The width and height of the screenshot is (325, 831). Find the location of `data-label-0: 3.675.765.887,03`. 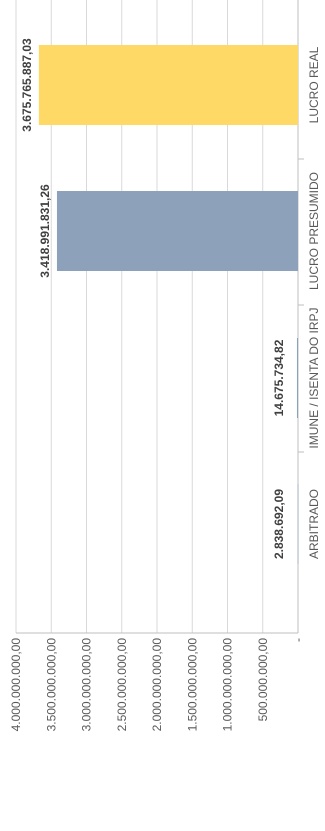

data-label-0: 3.675.765.887,03 is located at coordinates (27, 85).